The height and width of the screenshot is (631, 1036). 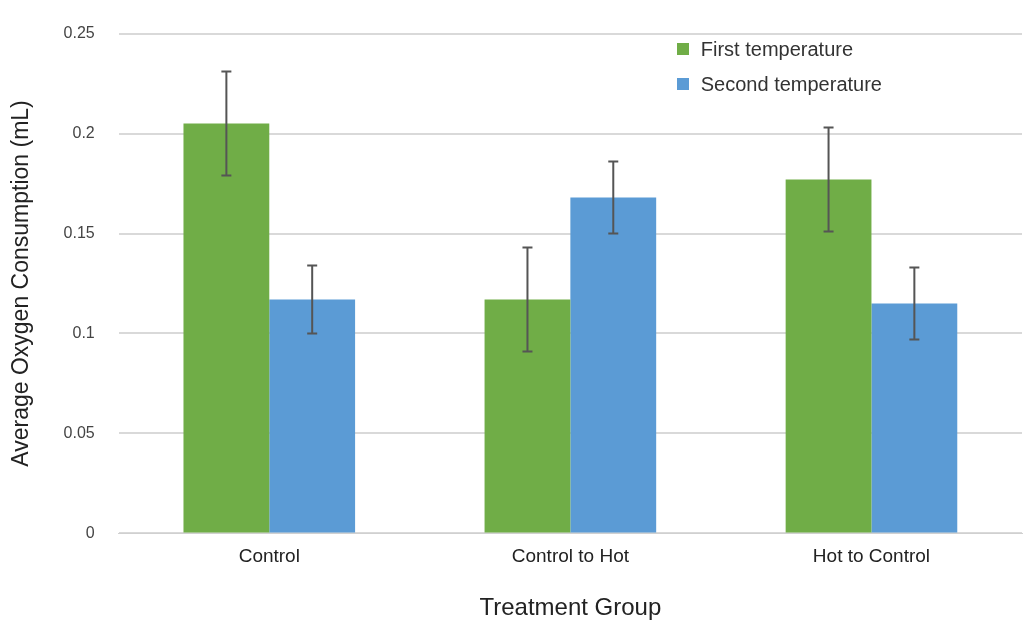 I want to click on x-tick-label: Control to Hot, so click(x=570, y=556).